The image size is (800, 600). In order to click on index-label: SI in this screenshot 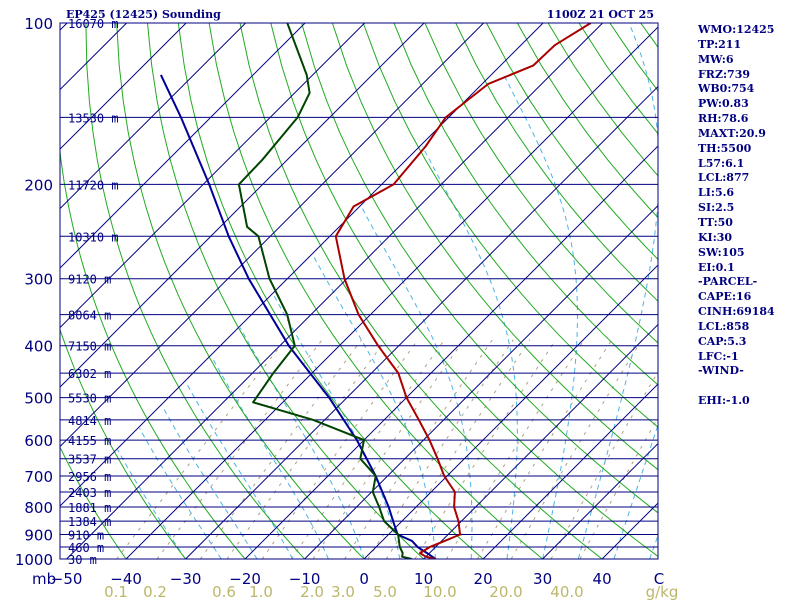, I will do `click(705, 208)`.